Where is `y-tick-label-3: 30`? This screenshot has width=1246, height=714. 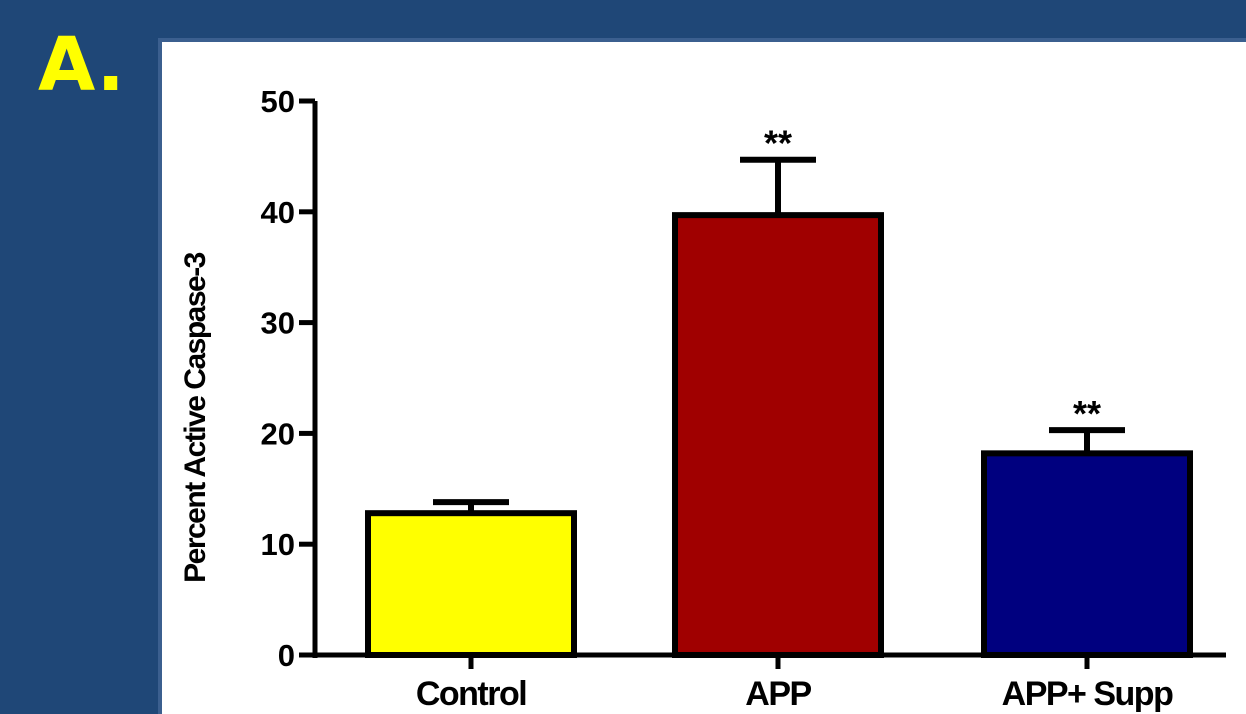 y-tick-label-3: 30 is located at coordinates (278, 323).